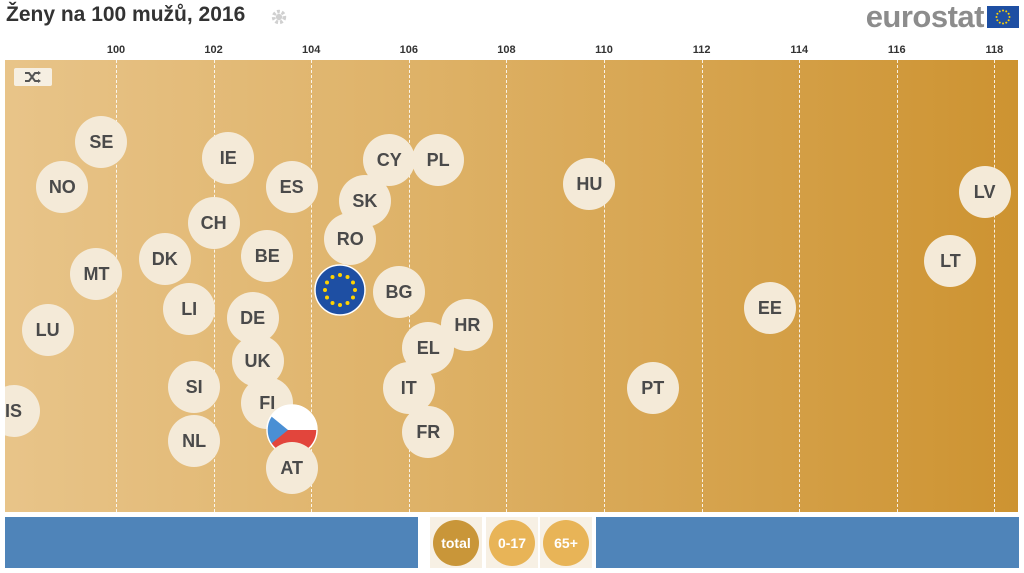  I want to click on x-tick-label: 116, so click(896, 50).